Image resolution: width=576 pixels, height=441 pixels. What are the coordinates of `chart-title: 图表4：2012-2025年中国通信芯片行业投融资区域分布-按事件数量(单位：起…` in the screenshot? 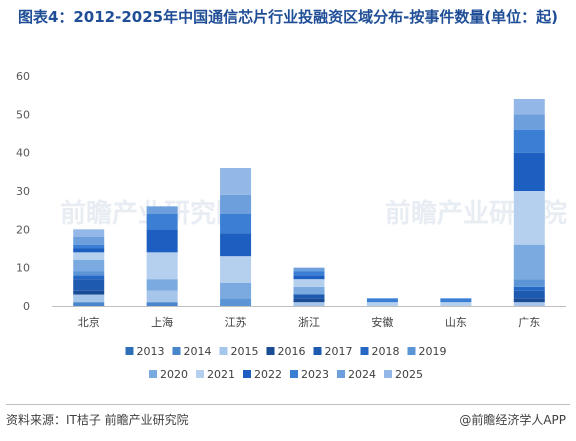 It's located at (288, 17).